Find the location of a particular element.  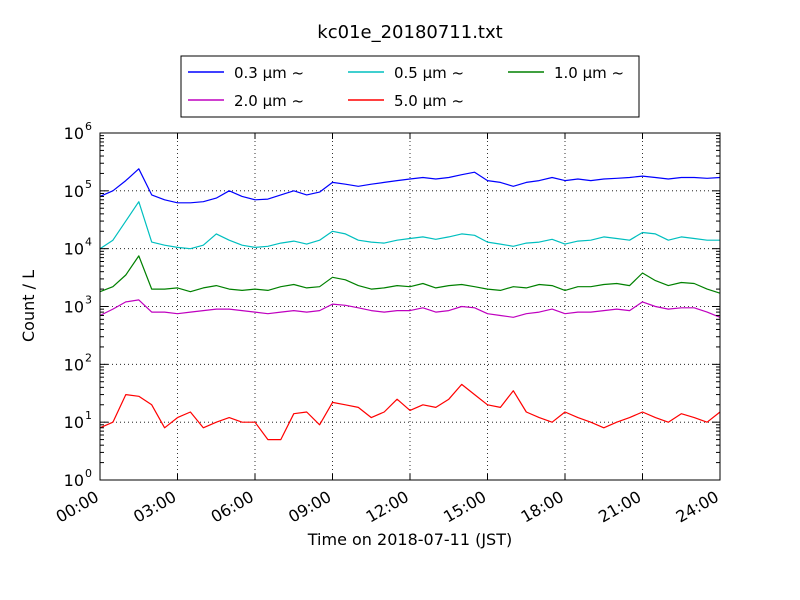

y-tick-exponent: 4 is located at coordinates (88, 242).